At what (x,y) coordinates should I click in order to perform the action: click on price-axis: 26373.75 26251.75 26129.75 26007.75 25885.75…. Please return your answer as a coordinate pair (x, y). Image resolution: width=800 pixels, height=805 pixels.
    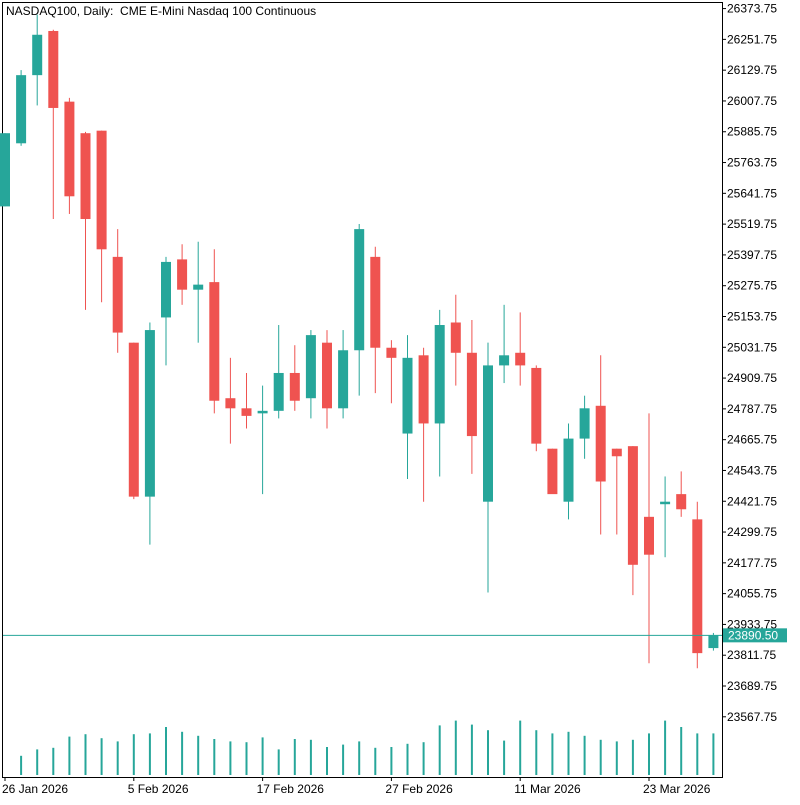
    Looking at the image, I should click on (749, 363).